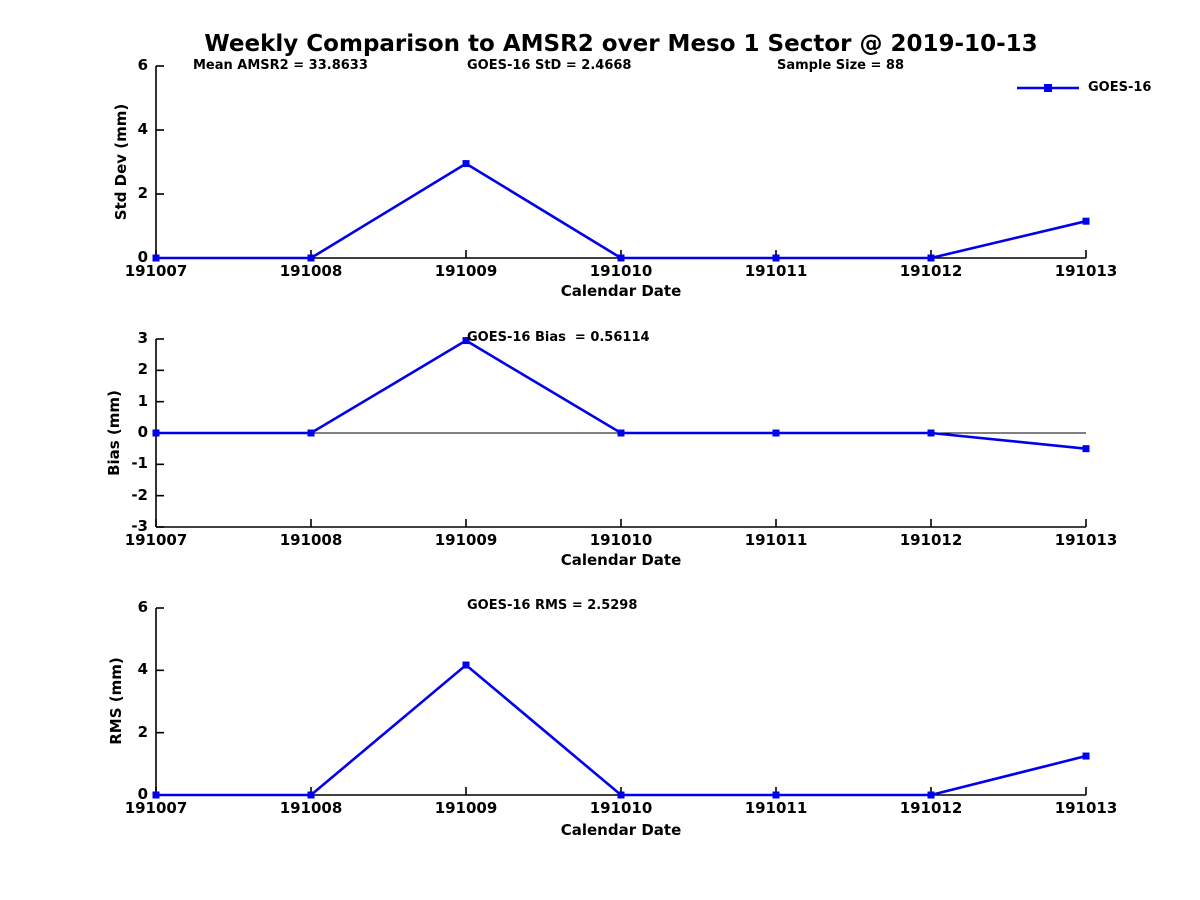 The image size is (1200, 900). I want to click on x-axis-label-rms: Calendar Date, so click(621, 830).